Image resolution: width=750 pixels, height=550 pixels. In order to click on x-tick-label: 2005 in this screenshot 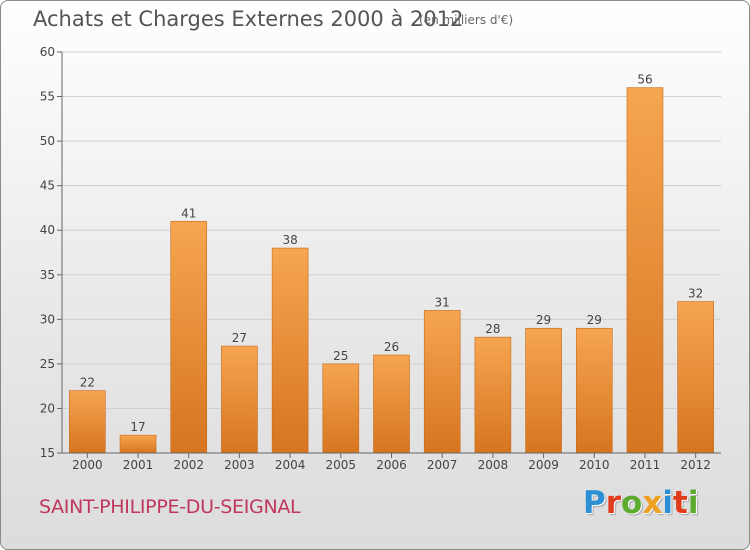, I will do `click(341, 465)`.